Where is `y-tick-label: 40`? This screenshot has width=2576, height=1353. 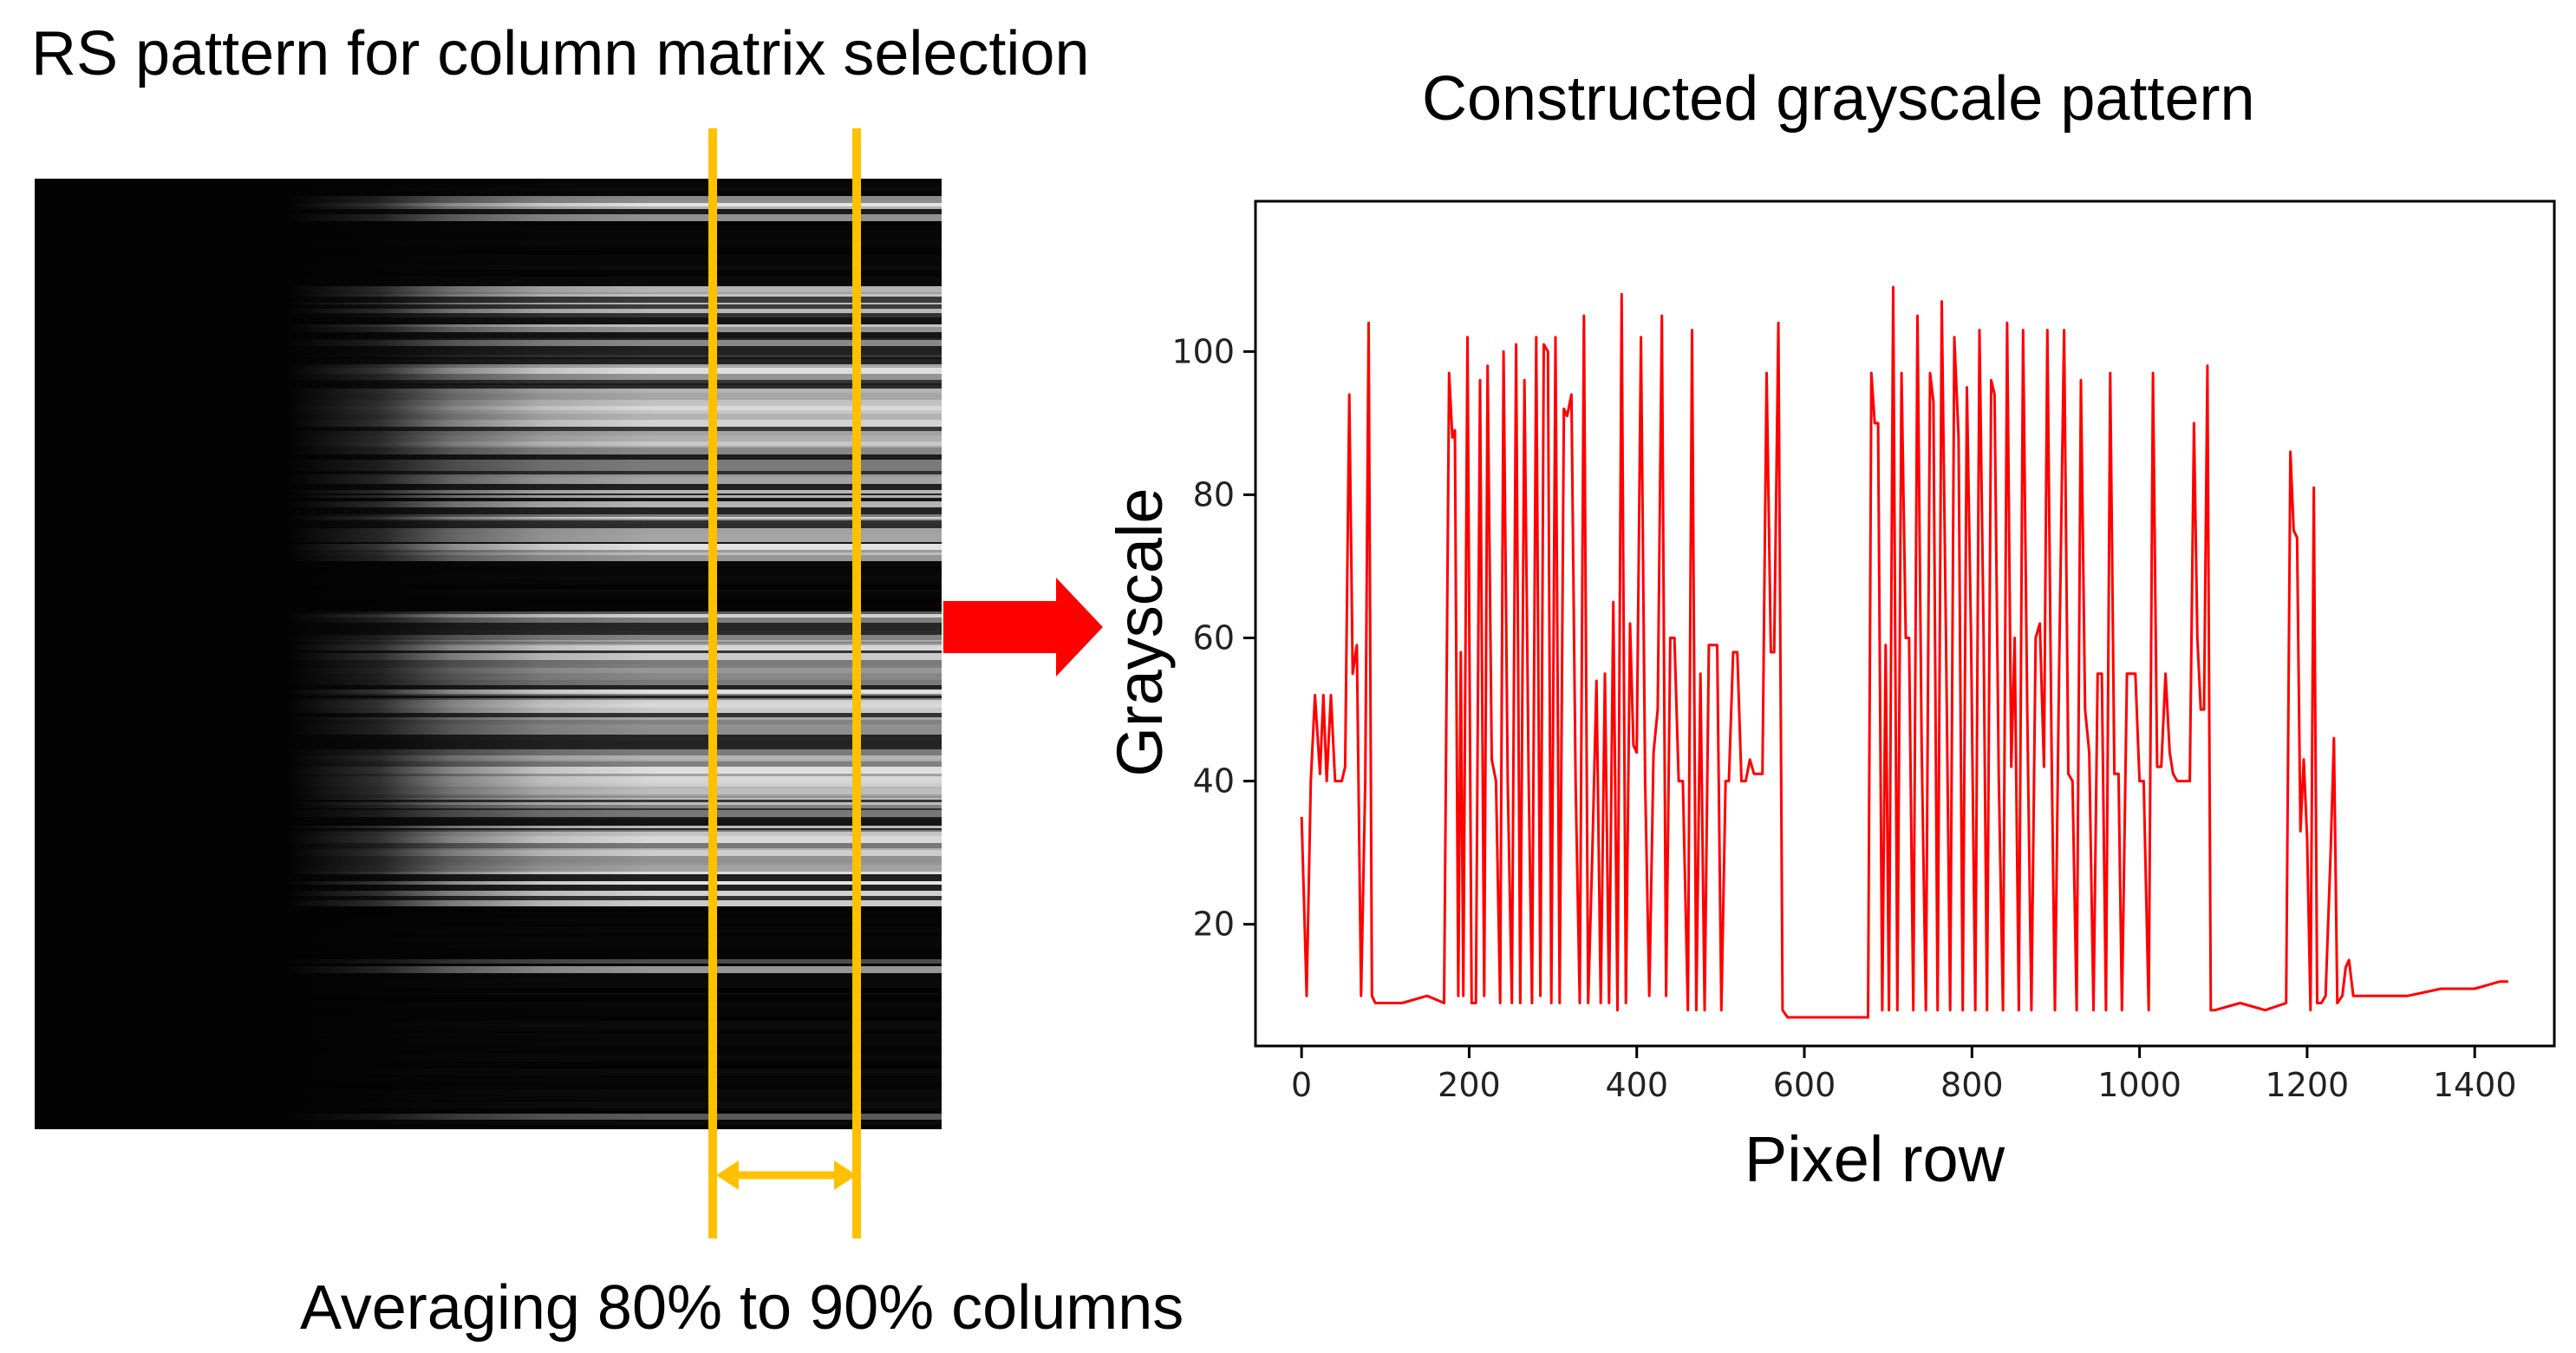 y-tick-label: 40 is located at coordinates (1214, 782).